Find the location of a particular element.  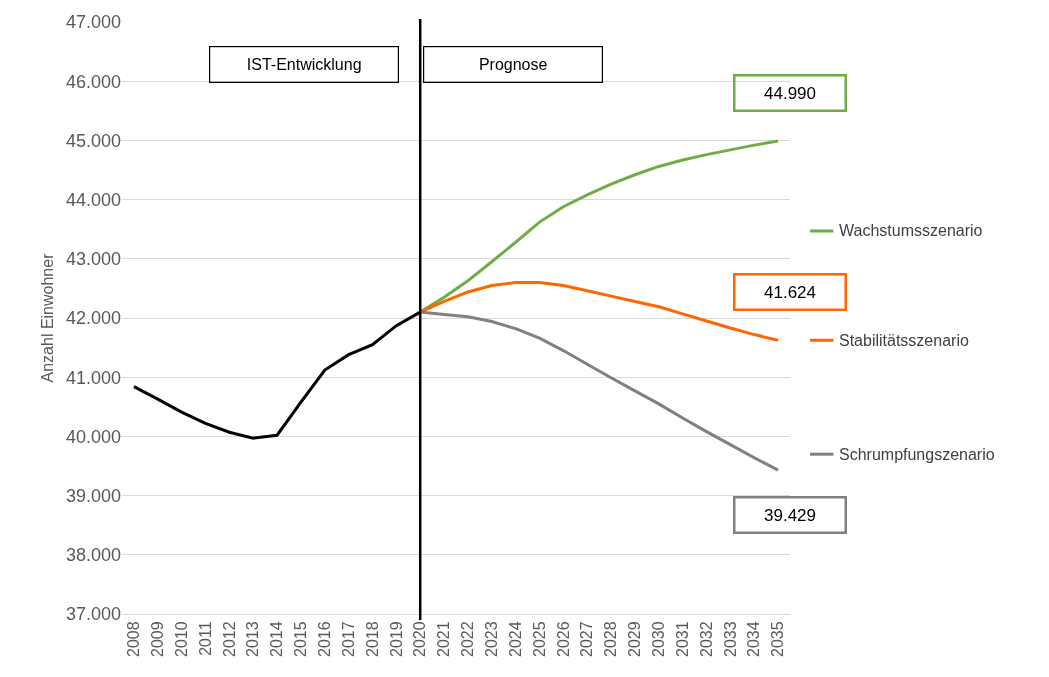

x-tick-label: 2017 is located at coordinates (348, 639).